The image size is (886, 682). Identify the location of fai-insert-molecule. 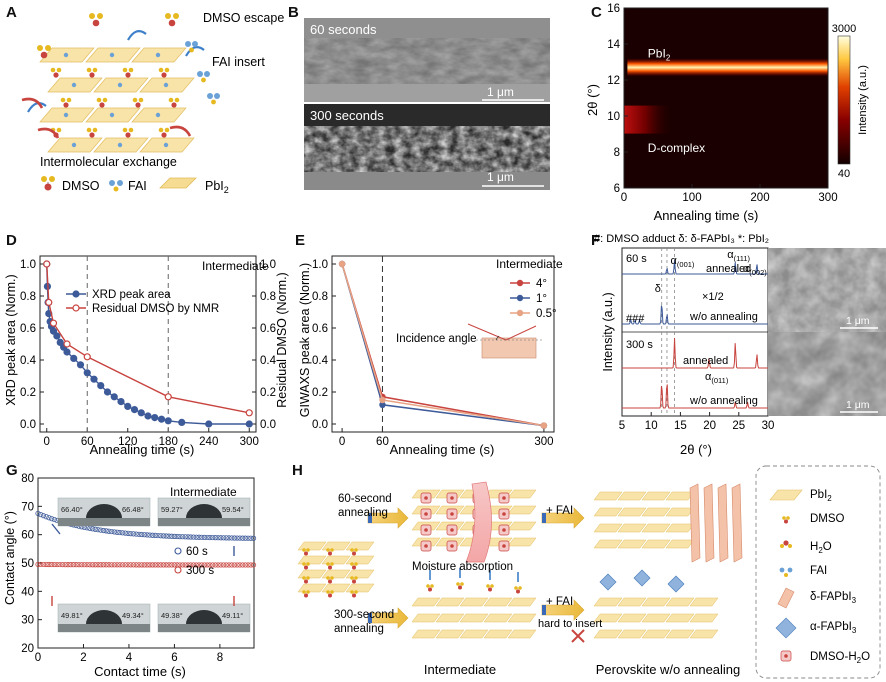
(203, 80).